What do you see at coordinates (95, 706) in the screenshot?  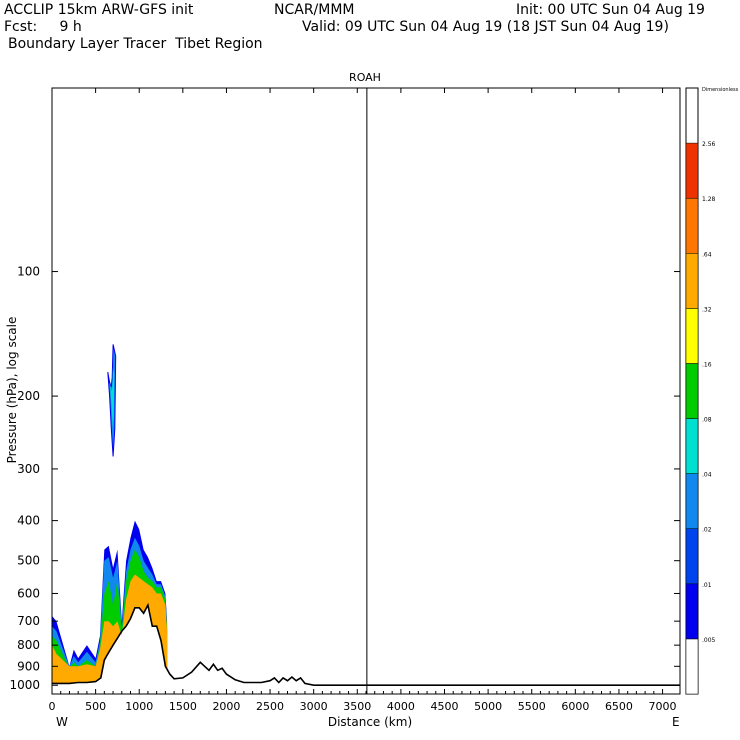 I see `x-tick-label: 500` at bounding box center [95, 706].